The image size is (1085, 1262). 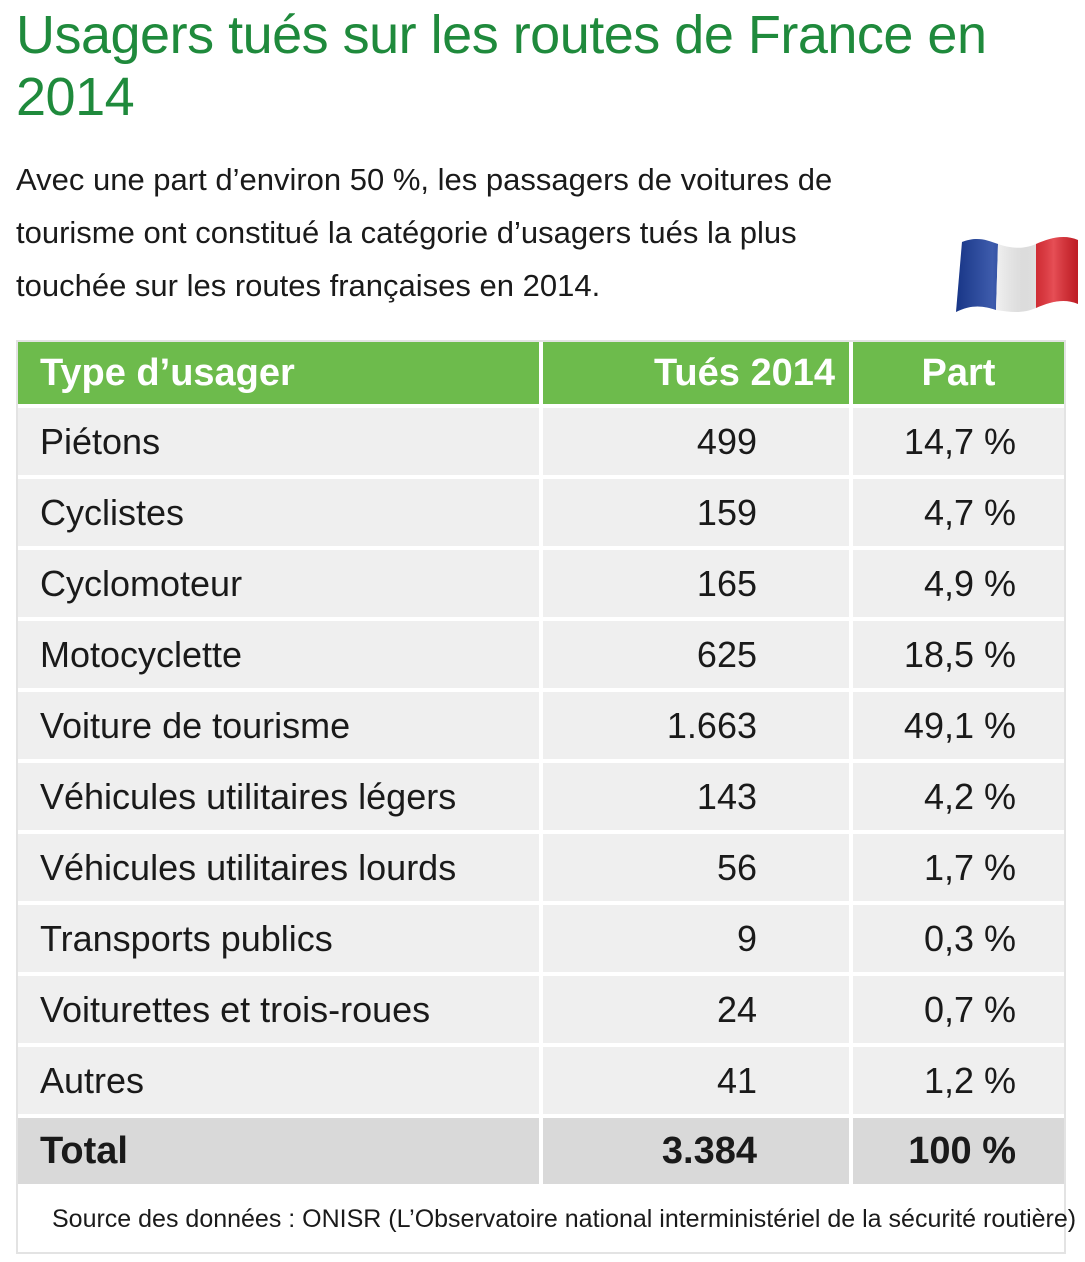 I want to click on total-label: Total, so click(x=280, y=1151).